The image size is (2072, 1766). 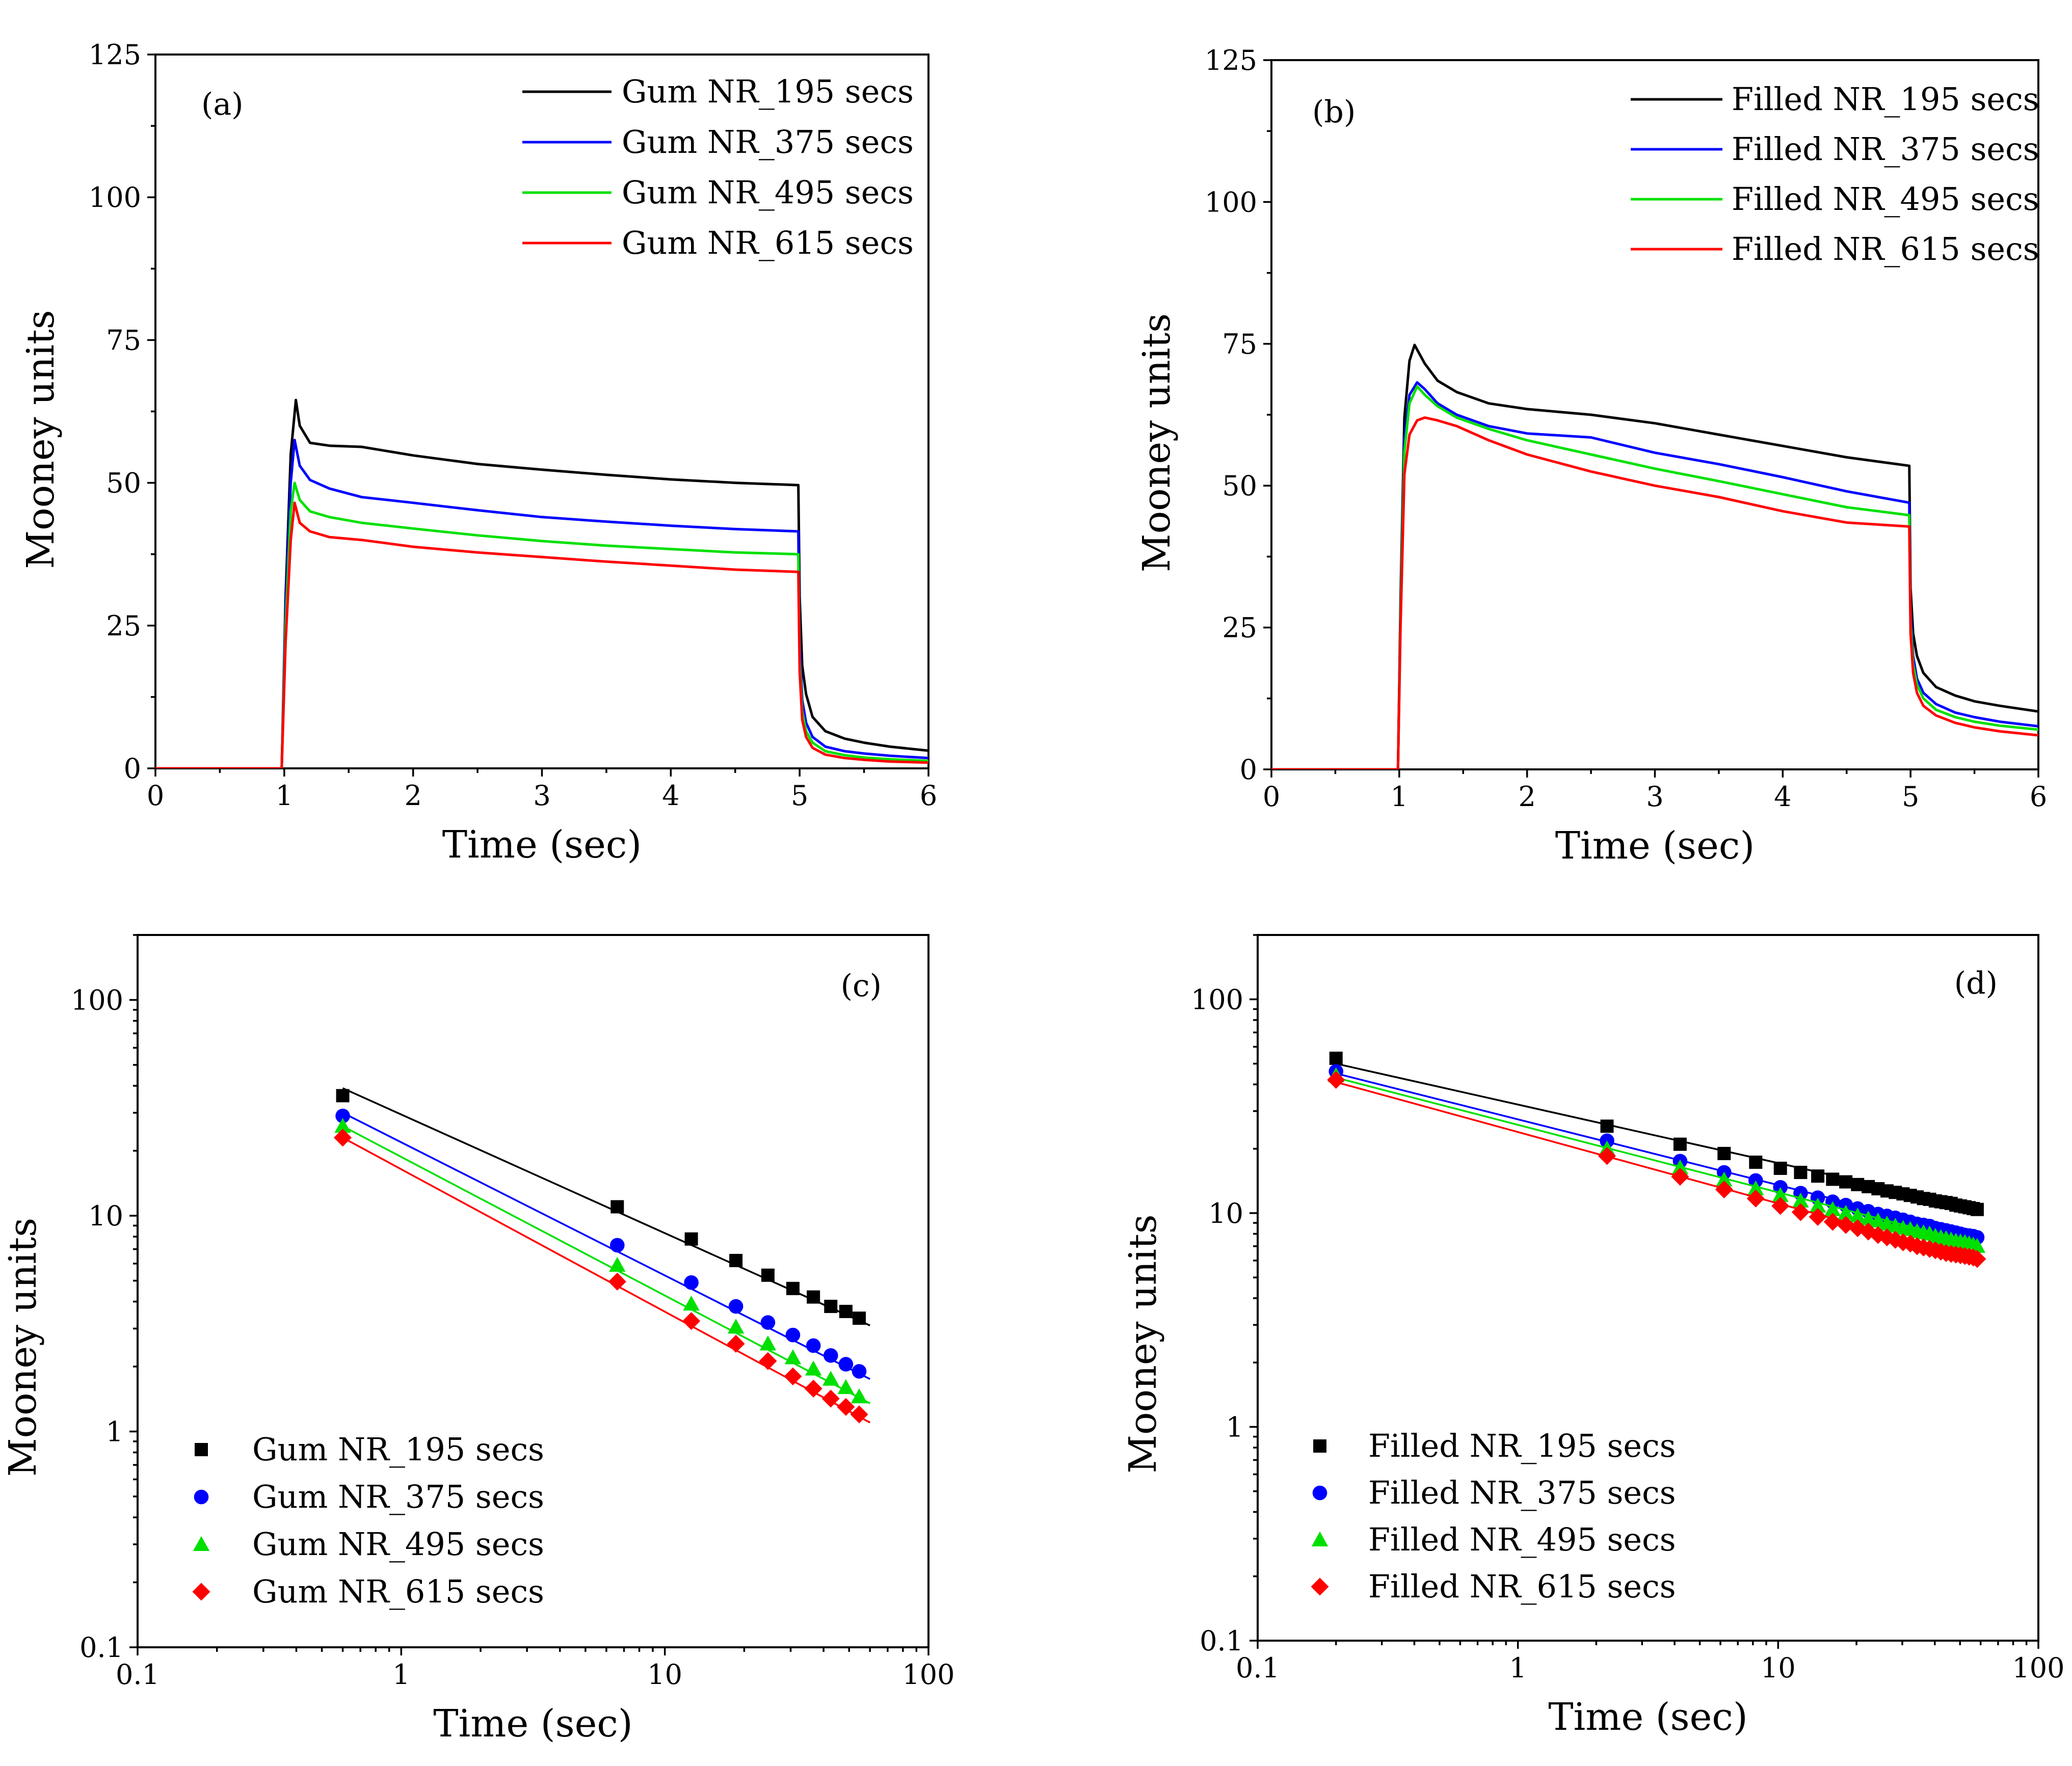 I want to click on legend-label: Filled NR_375 secs, so click(x=1886, y=149).